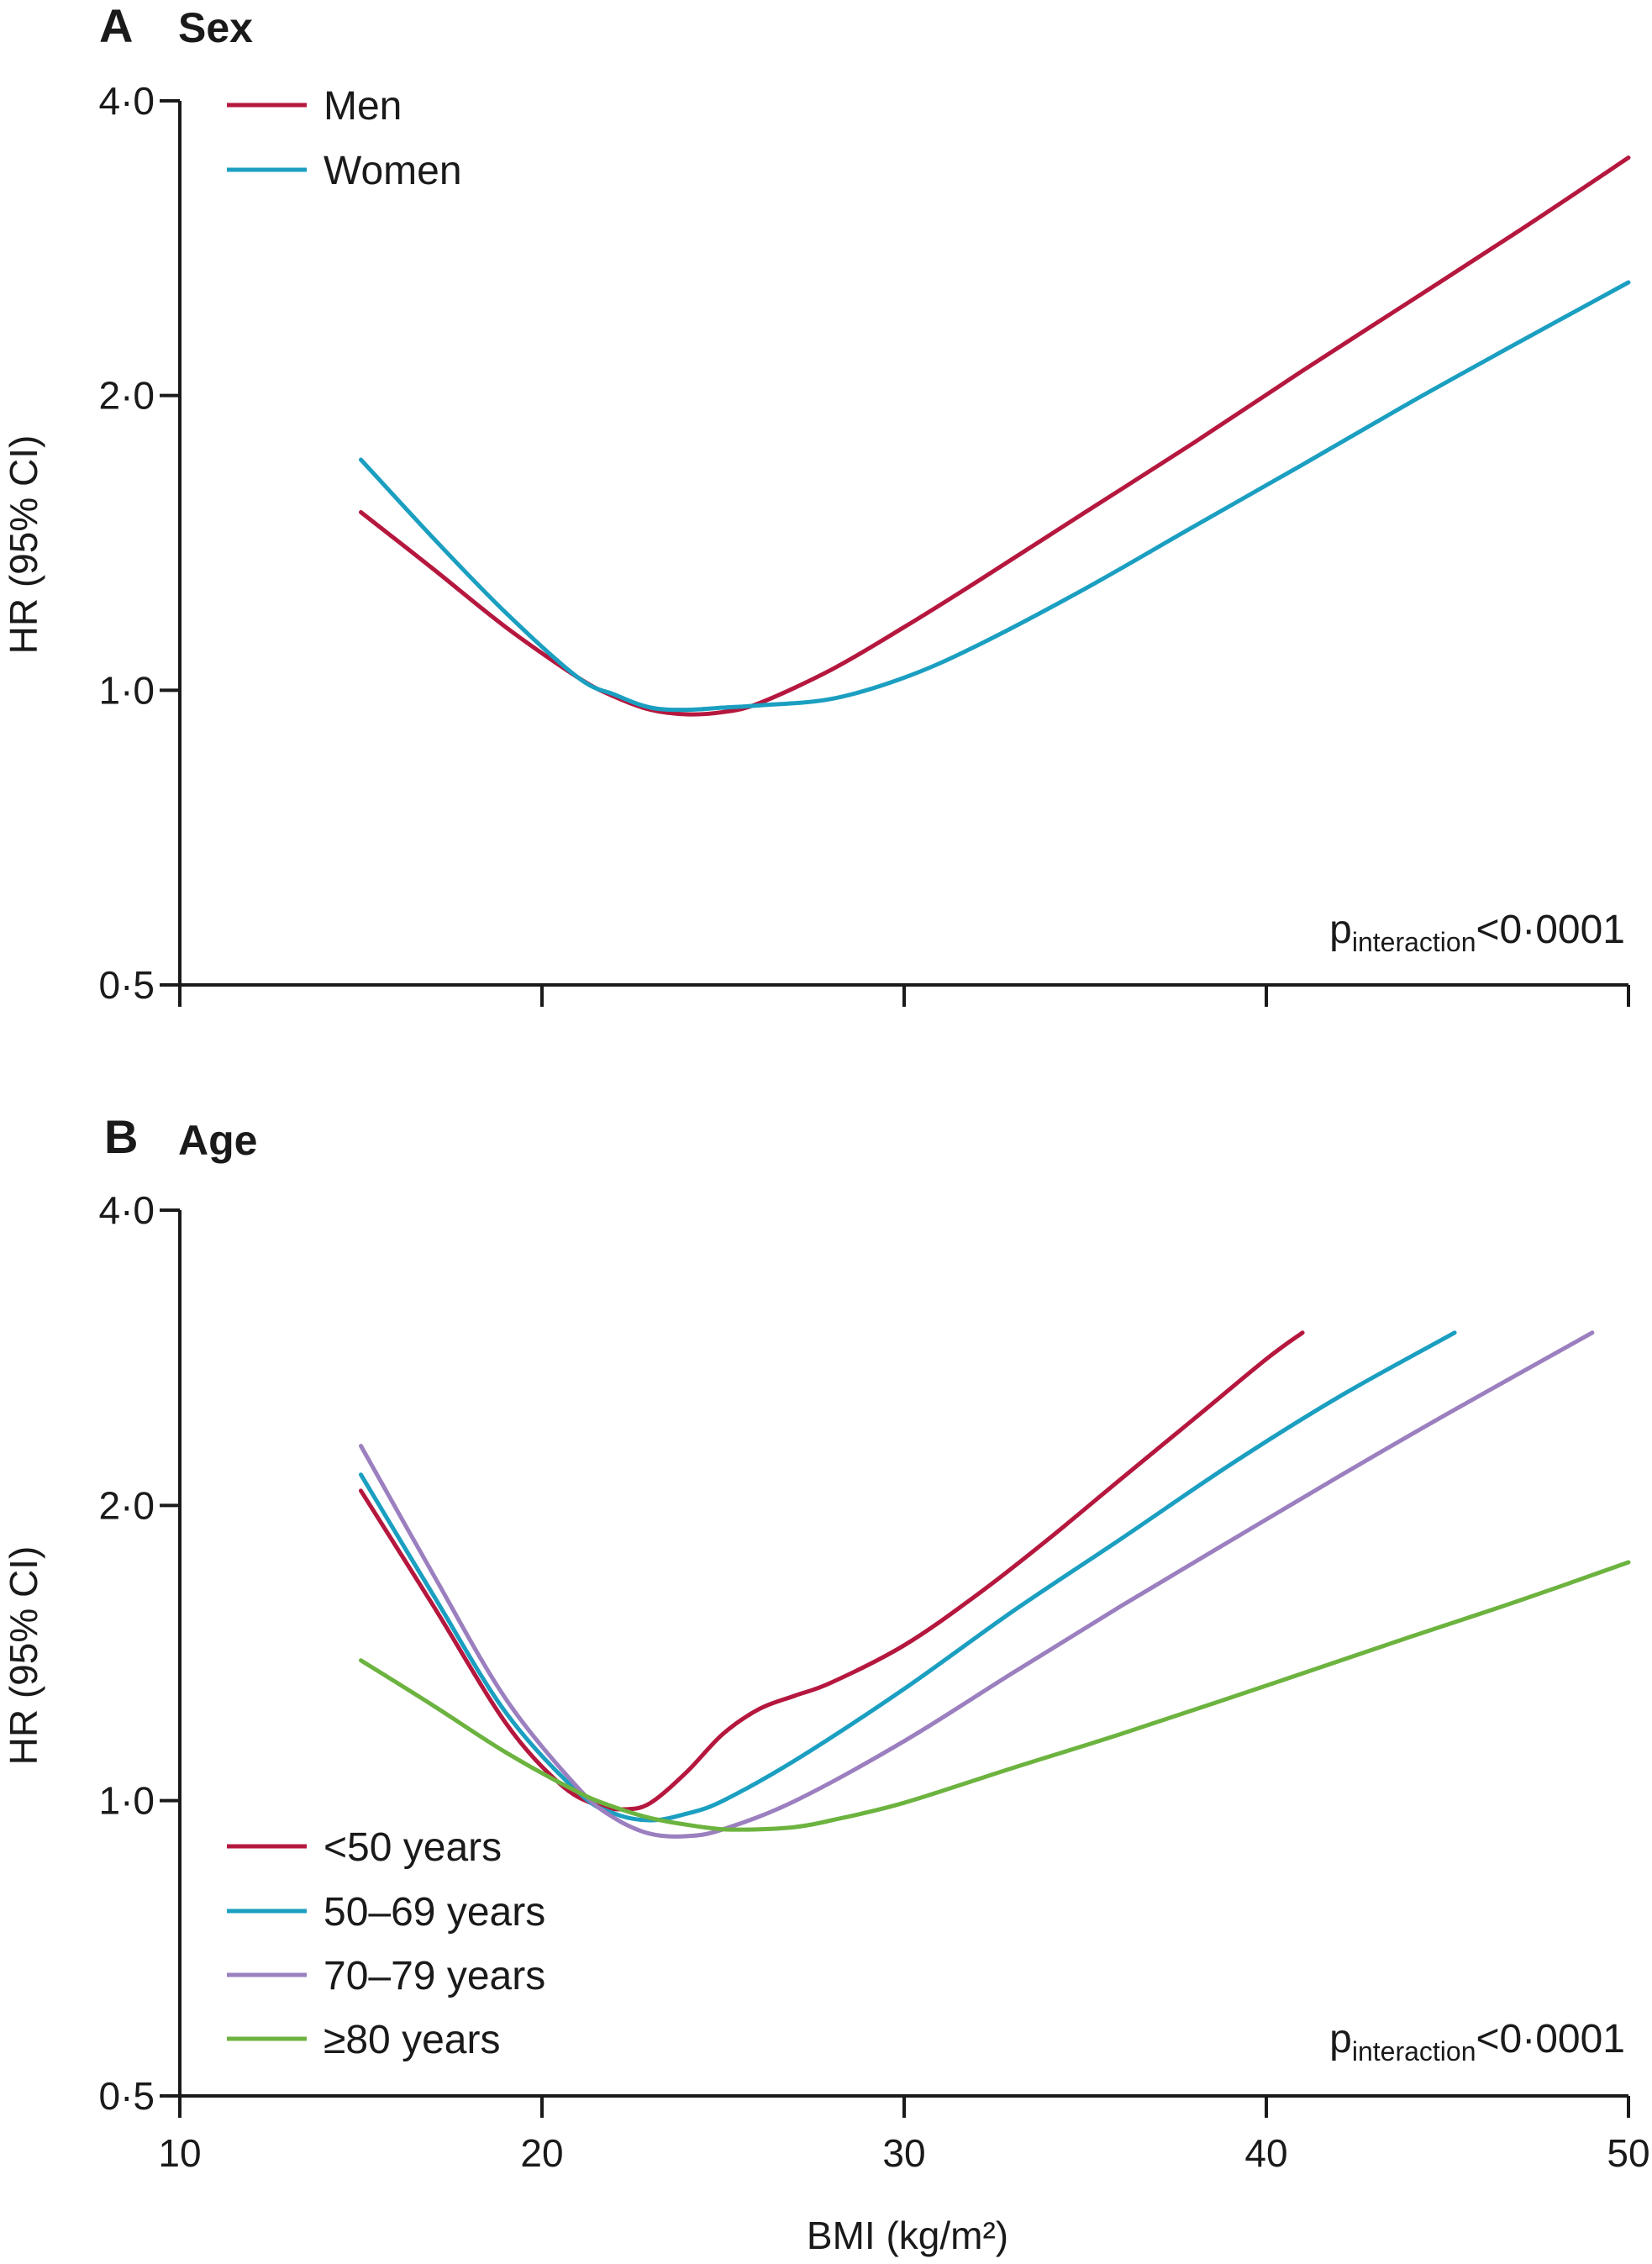 This screenshot has width=1652, height=2264. What do you see at coordinates (393, 171) in the screenshot?
I see `legend-label-women: Women` at bounding box center [393, 171].